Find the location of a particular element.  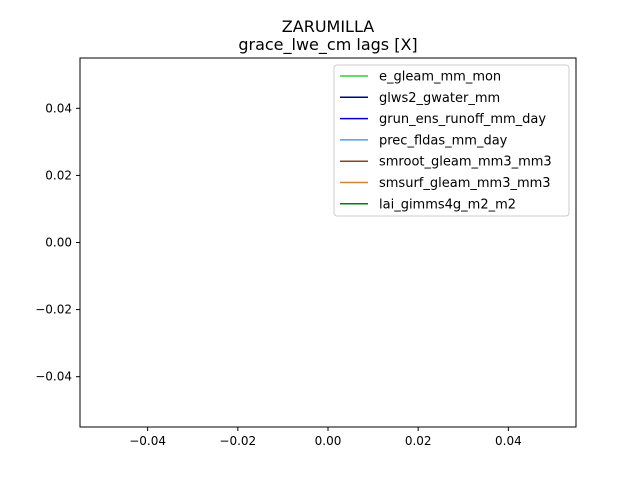

legend-label-e_gleam_mm_mon: e_gleam_mm_mon is located at coordinates (440, 77).